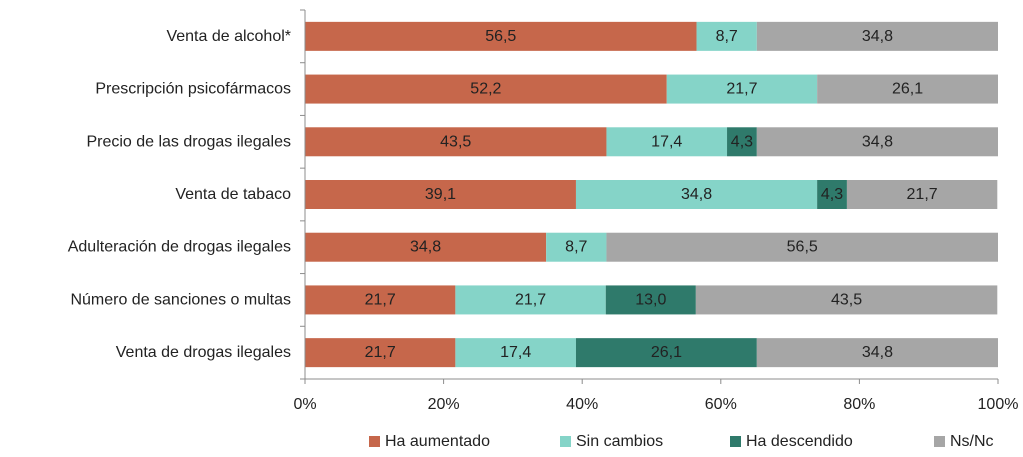 Image resolution: width=1023 pixels, height=457 pixels. Describe the element at coordinates (180, 299) in the screenshot. I see `category-label: Número de sanciones o multas` at that location.